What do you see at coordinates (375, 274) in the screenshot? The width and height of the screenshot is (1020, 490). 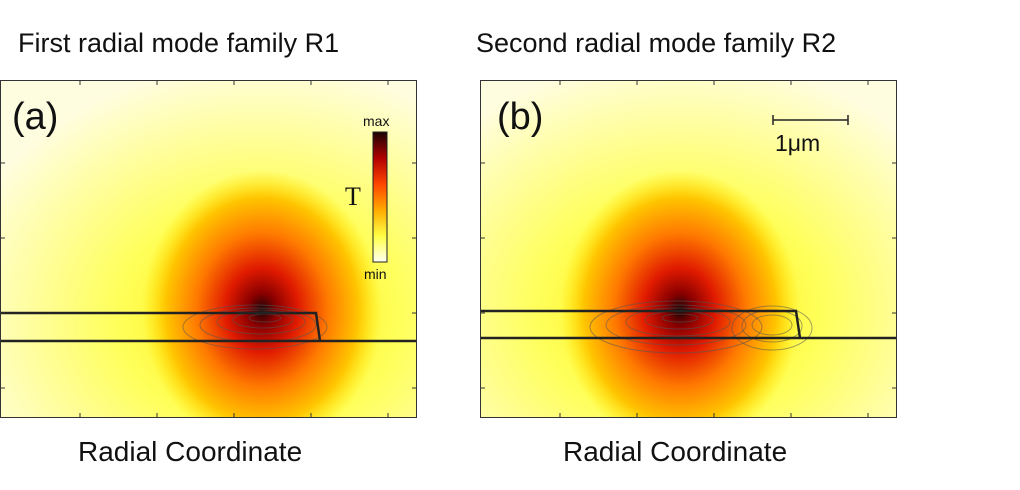 I see `colorbar-min-label: min` at bounding box center [375, 274].